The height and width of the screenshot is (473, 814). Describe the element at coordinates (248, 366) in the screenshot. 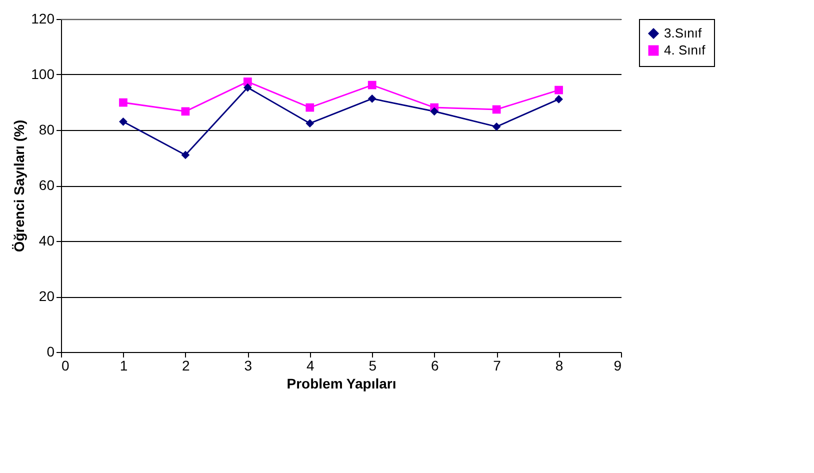

I see `x-tick-label: 3` at that location.